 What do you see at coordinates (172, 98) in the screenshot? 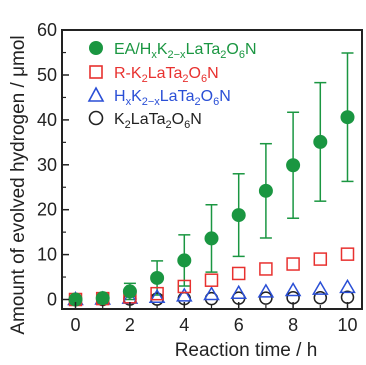
I see `legend-label-h: HxK2−xLaTa2O6N` at bounding box center [172, 98].